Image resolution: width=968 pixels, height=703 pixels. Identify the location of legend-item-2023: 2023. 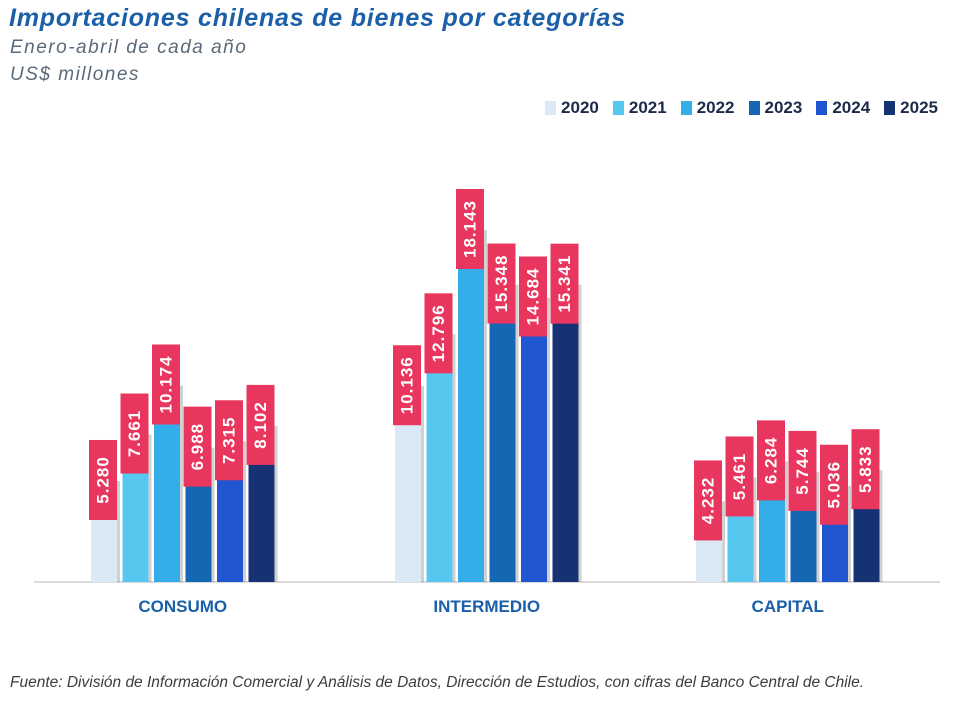
(775, 108).